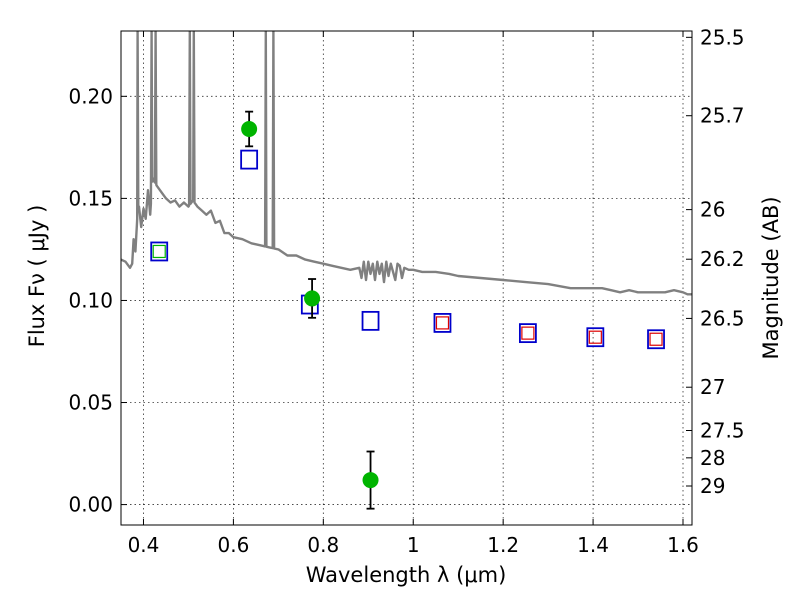  I want to click on y-tick-label: 0.10, so click(90, 300).